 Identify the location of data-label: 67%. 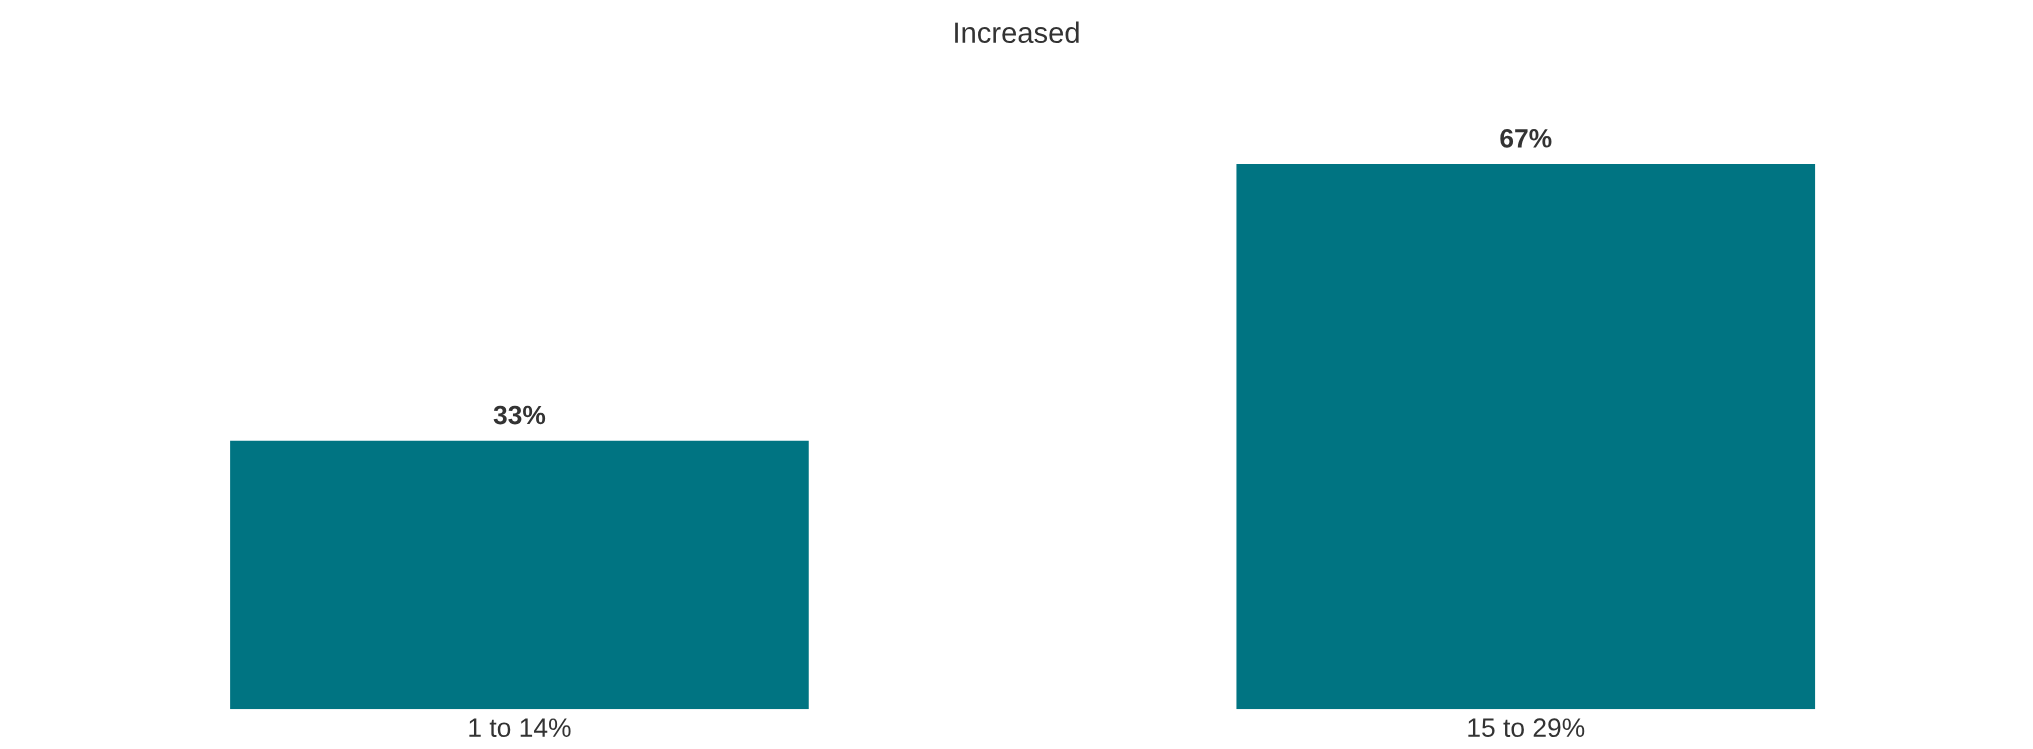
(1526, 138).